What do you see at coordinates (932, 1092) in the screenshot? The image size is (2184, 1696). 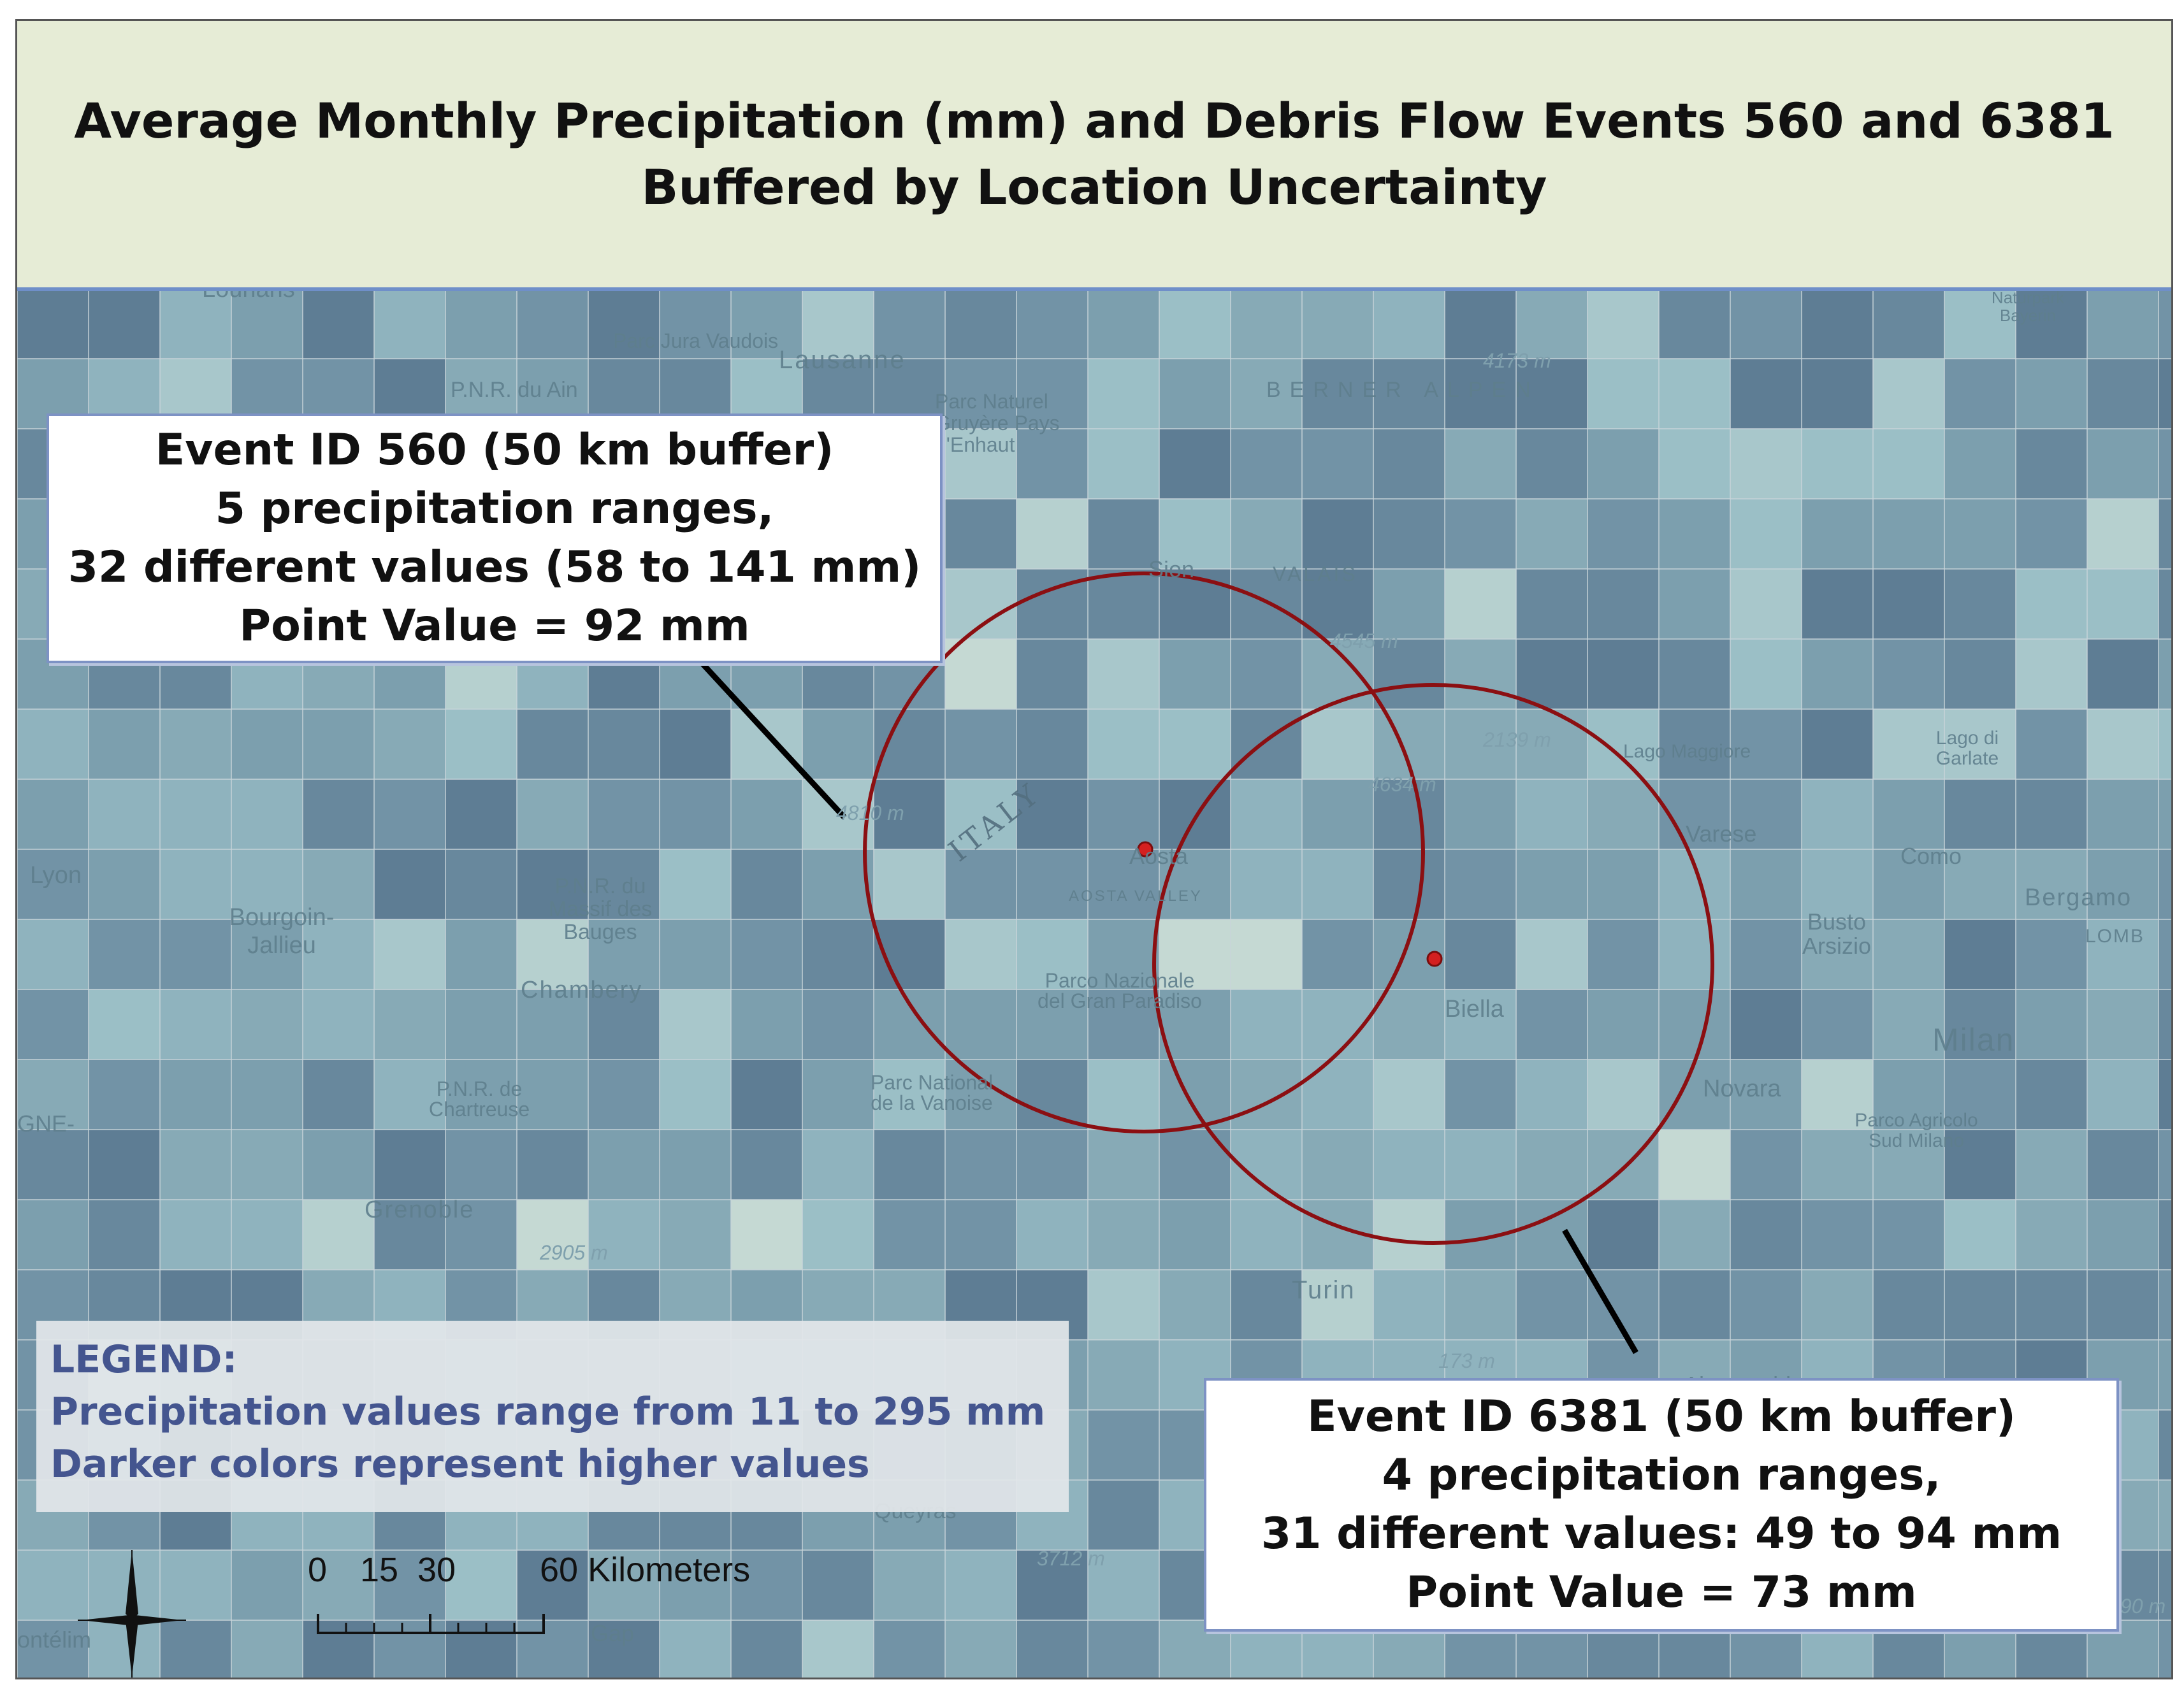 I see `place-label: Parc National de la Vanoise` at bounding box center [932, 1092].